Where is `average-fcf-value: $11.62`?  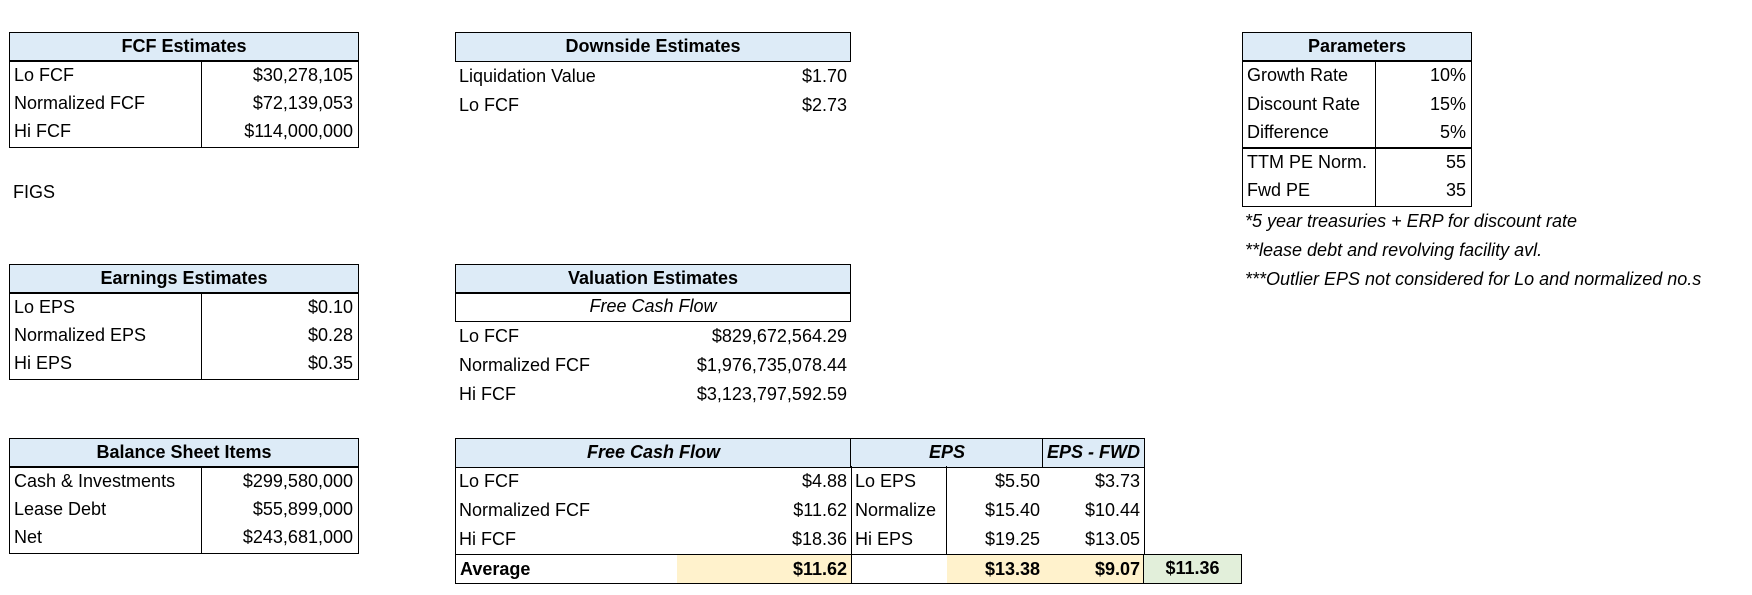
average-fcf-value: $11.62 is located at coordinates (764, 569).